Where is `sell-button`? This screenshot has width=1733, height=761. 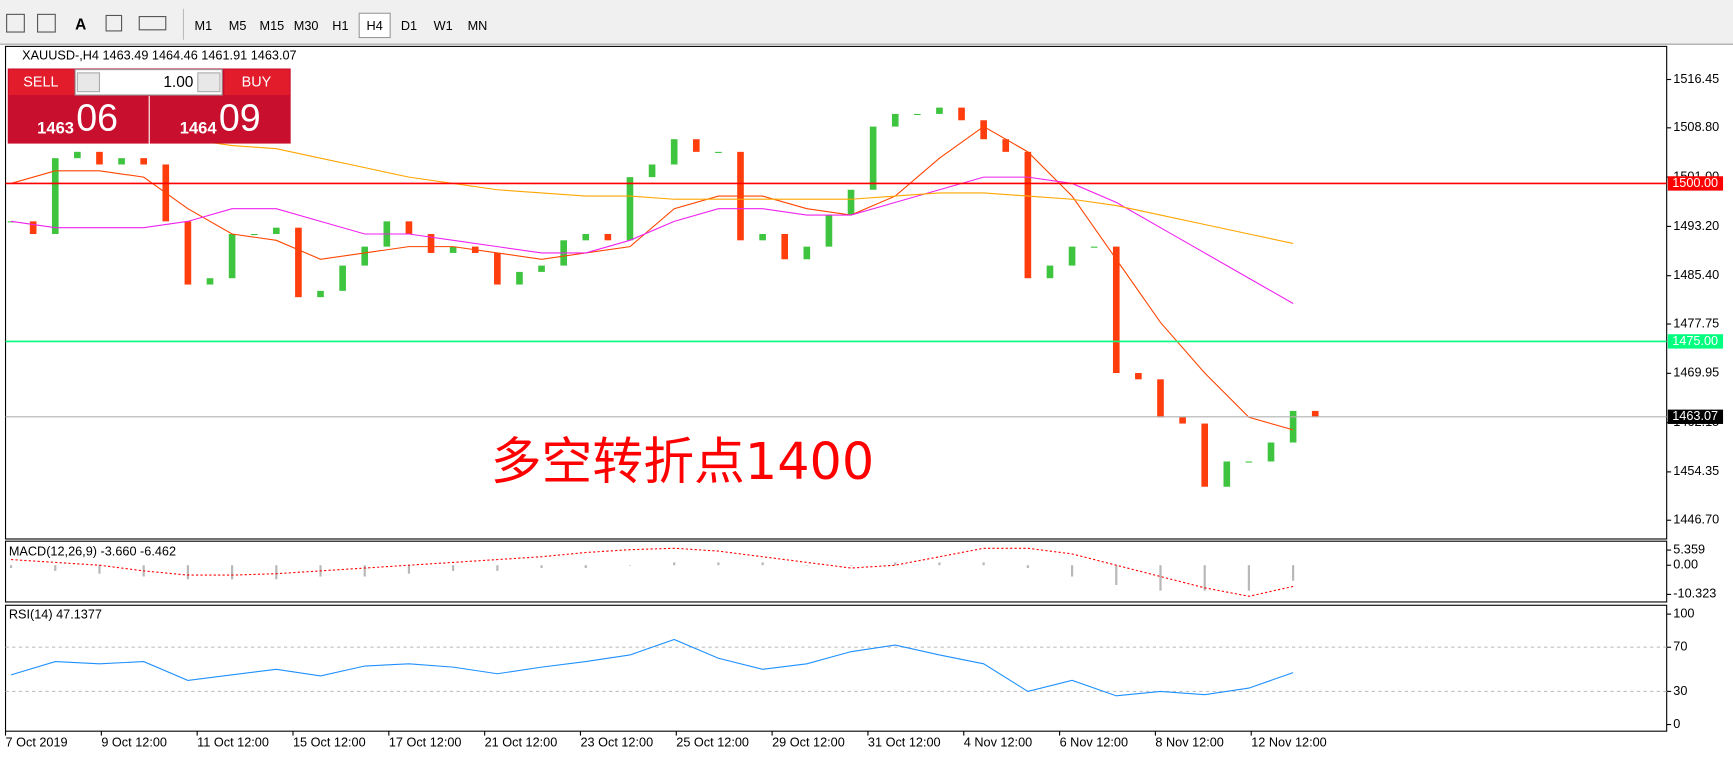
sell-button is located at coordinates (41, 82).